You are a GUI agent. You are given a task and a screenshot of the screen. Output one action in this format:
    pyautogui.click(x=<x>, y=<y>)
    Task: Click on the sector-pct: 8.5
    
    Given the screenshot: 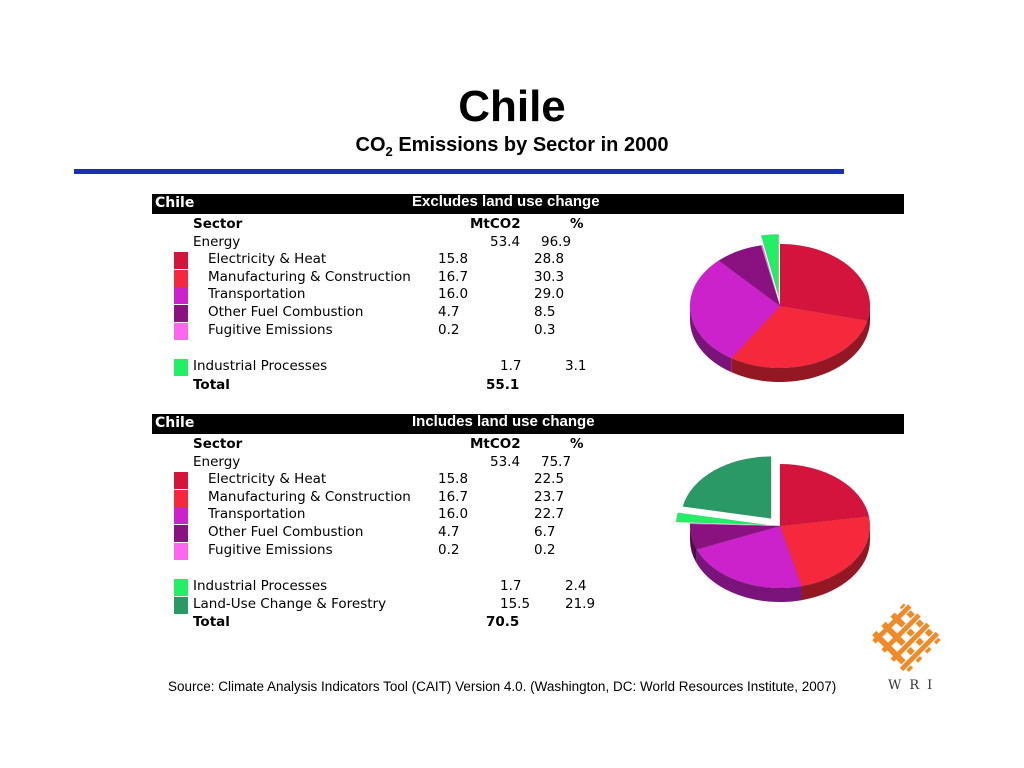 What is the action you would take?
    pyautogui.click(x=545, y=312)
    